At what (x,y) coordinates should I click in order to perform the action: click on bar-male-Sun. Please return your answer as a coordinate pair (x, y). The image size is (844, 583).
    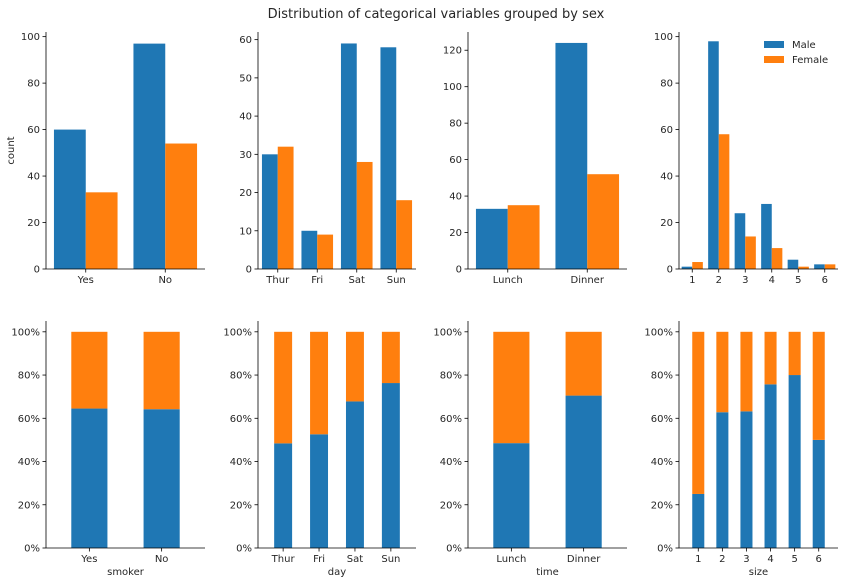
    Looking at the image, I should click on (388, 158).